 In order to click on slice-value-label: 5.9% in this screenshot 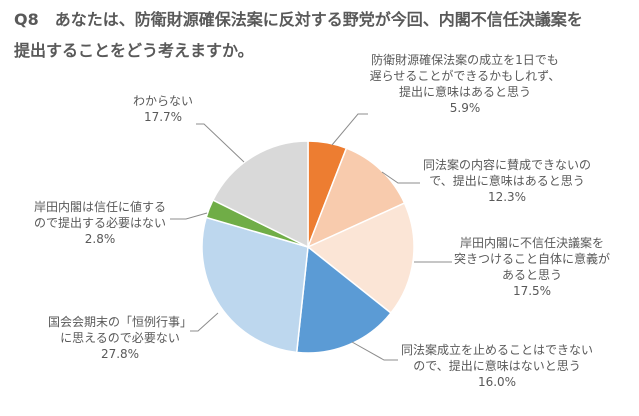, I will do `click(465, 108)`.